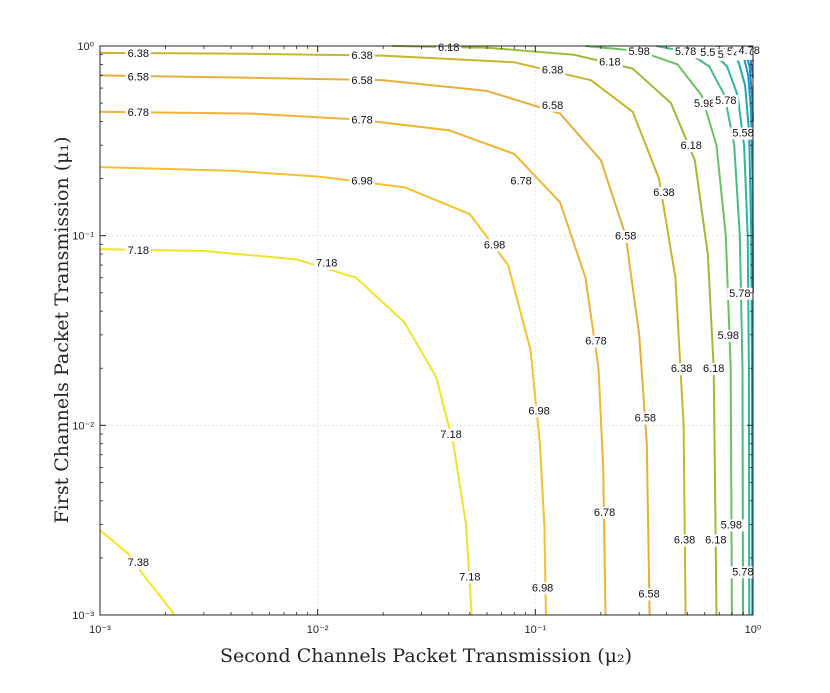 Image resolution: width=830 pixels, height=693 pixels. What do you see at coordinates (83, 237) in the screenshot?
I see `y-tick-label: 10⁻¹` at bounding box center [83, 237].